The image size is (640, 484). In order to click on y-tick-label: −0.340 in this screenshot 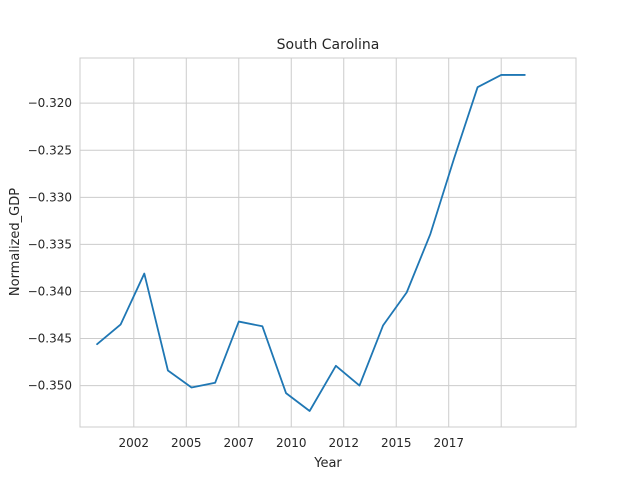, I will do `click(50, 291)`.